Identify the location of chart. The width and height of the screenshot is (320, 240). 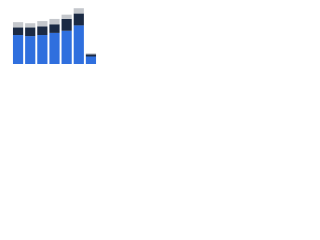
(54, 36).